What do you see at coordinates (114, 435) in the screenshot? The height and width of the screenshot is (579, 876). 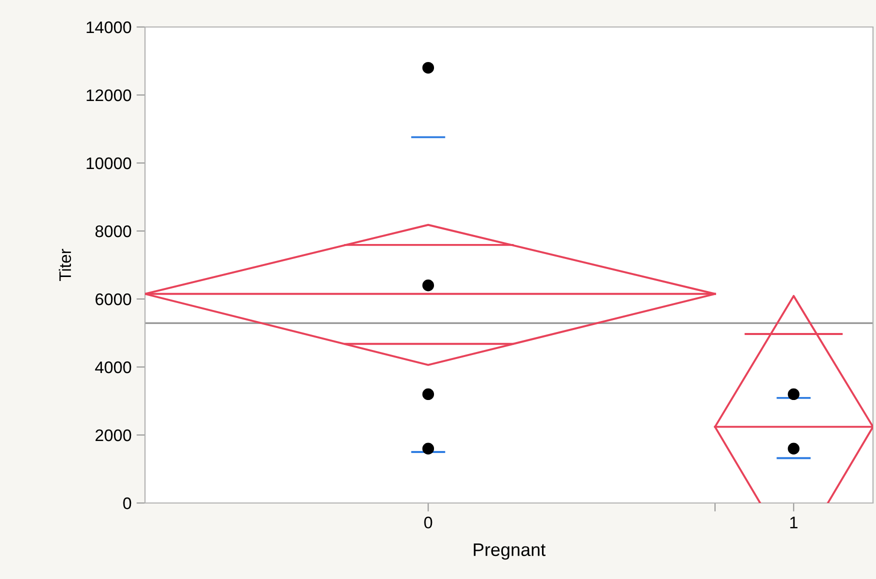 I see `y-tick-label: 2000` at bounding box center [114, 435].